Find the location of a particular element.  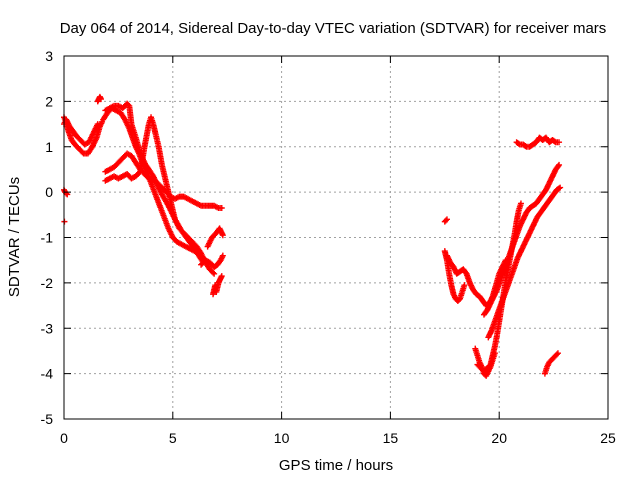

x-tick-label: 15 is located at coordinates (391, 438).